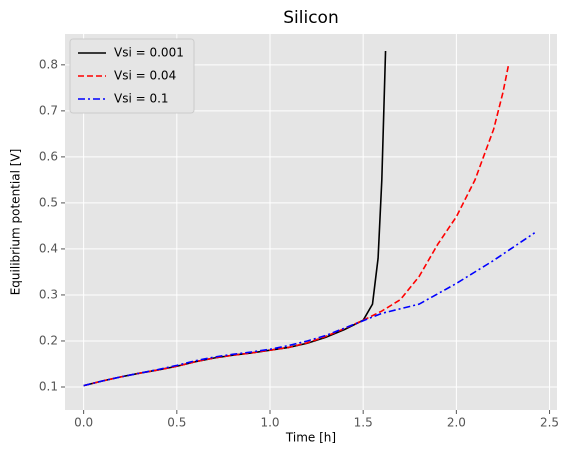  I want to click on y-tick-label: 0.4, so click(48, 248).